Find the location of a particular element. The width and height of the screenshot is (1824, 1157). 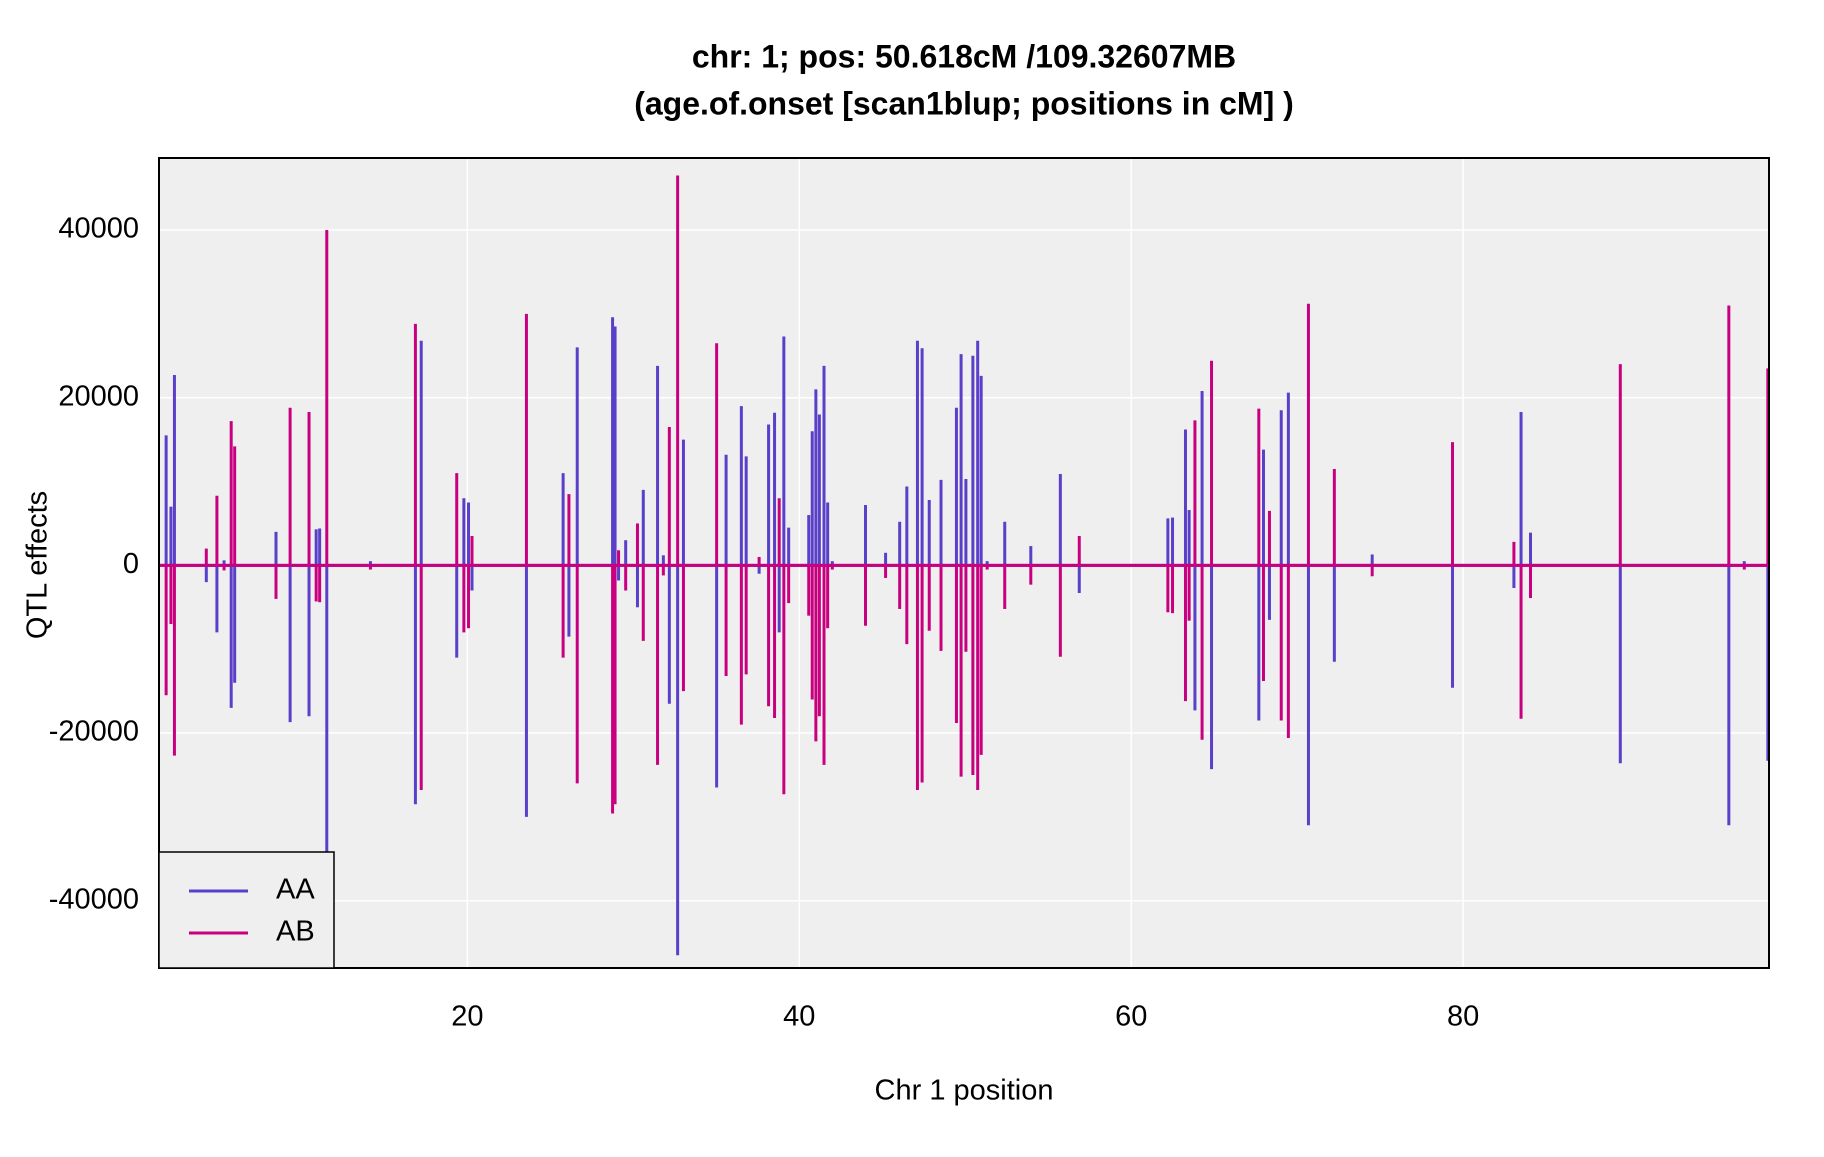

y-tick-label: 0 is located at coordinates (131, 564).